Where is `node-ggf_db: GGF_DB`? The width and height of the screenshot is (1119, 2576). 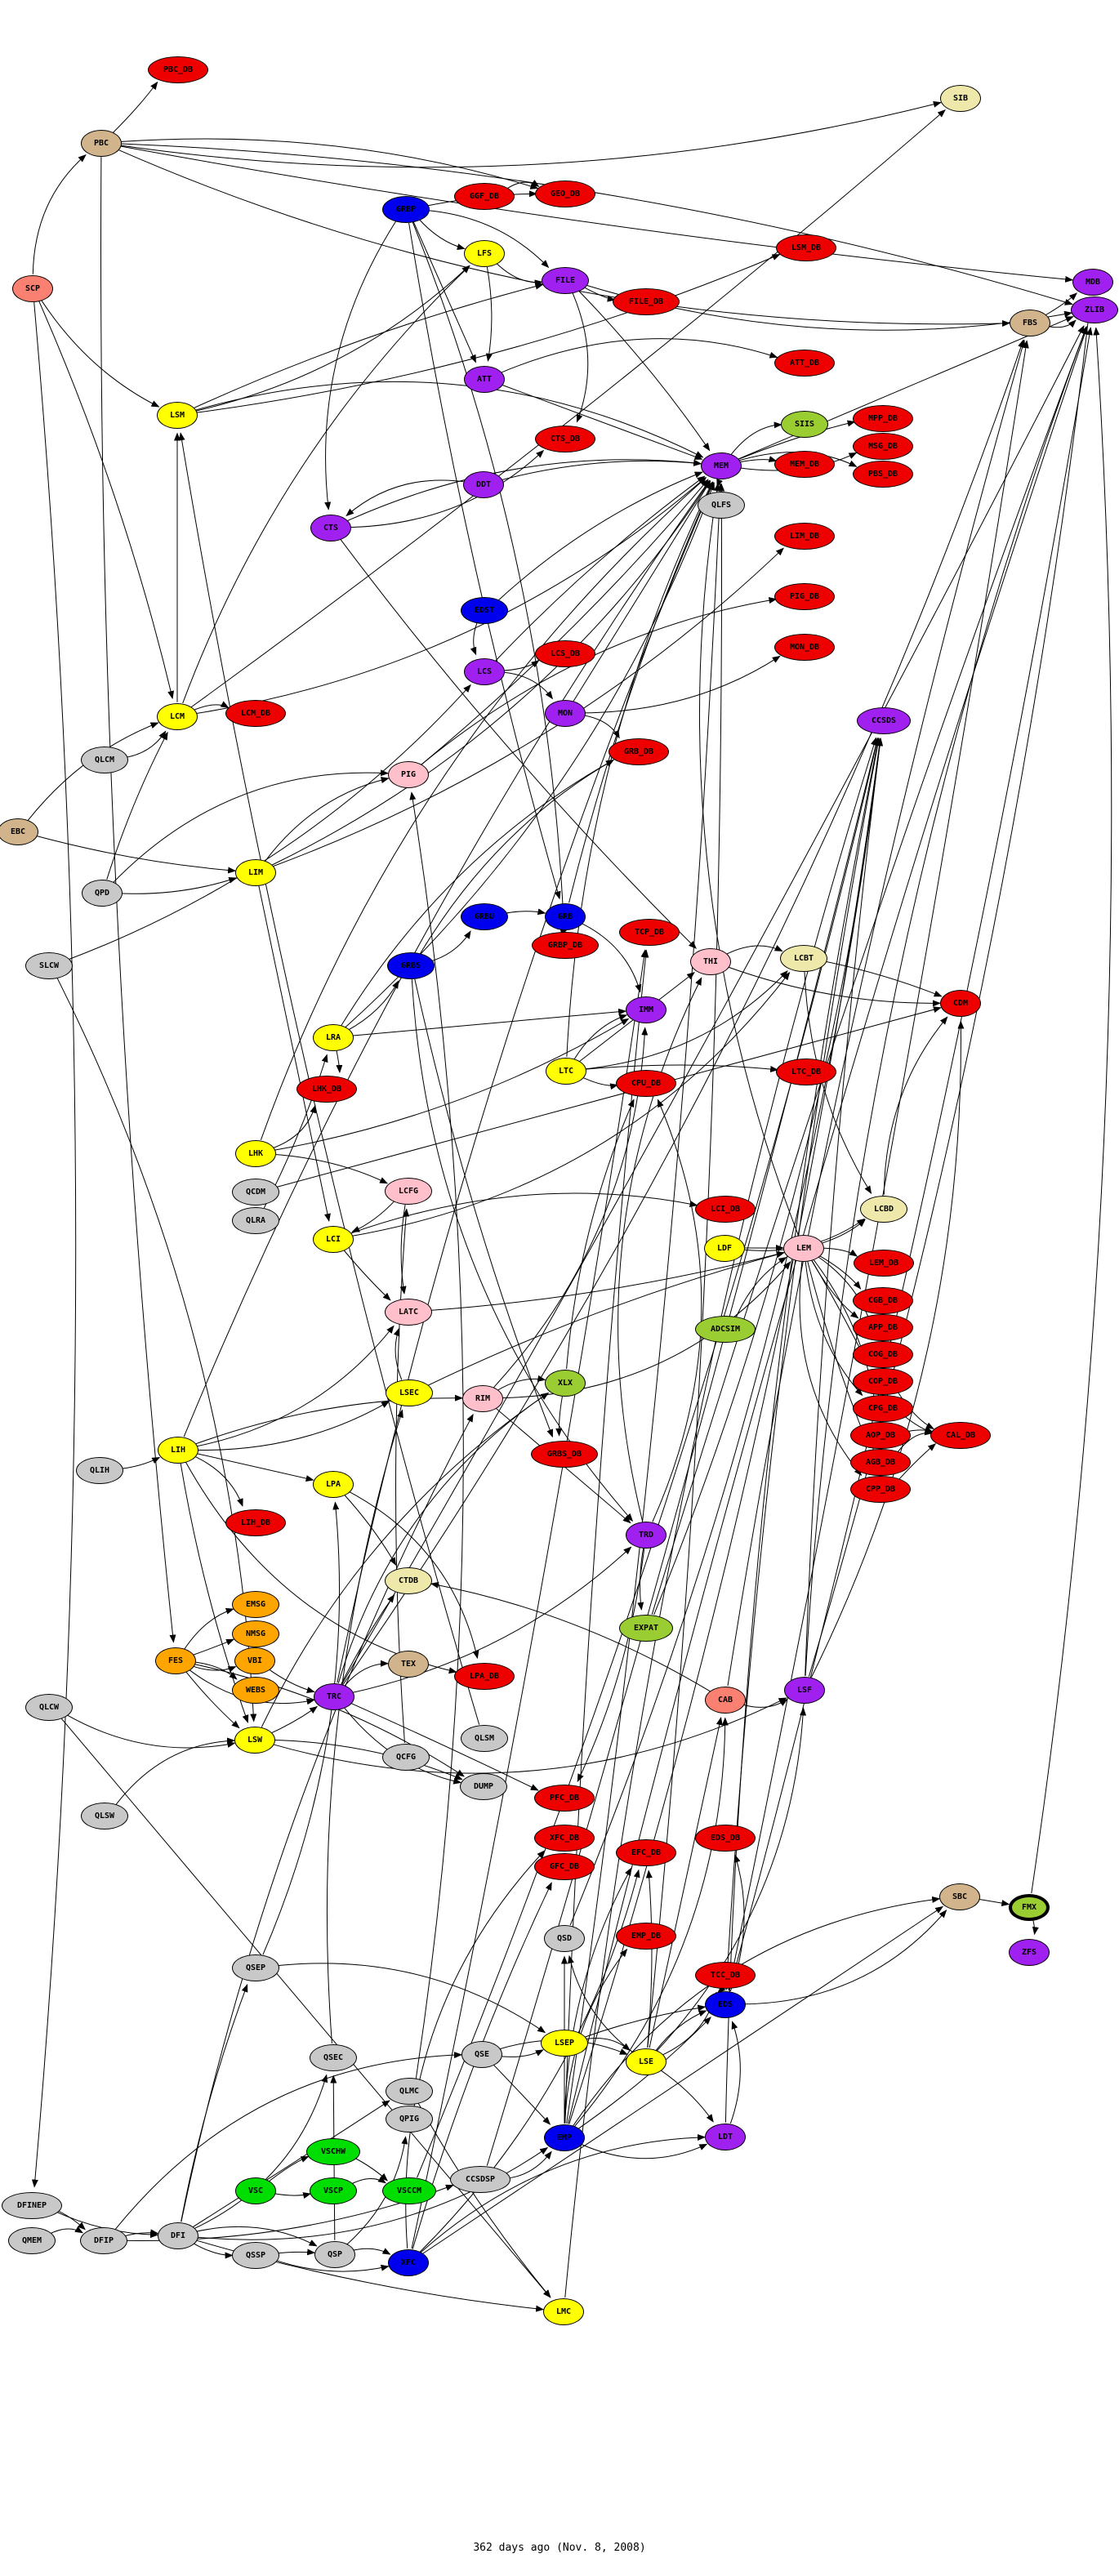 node-ggf_db: GGF_DB is located at coordinates (484, 196).